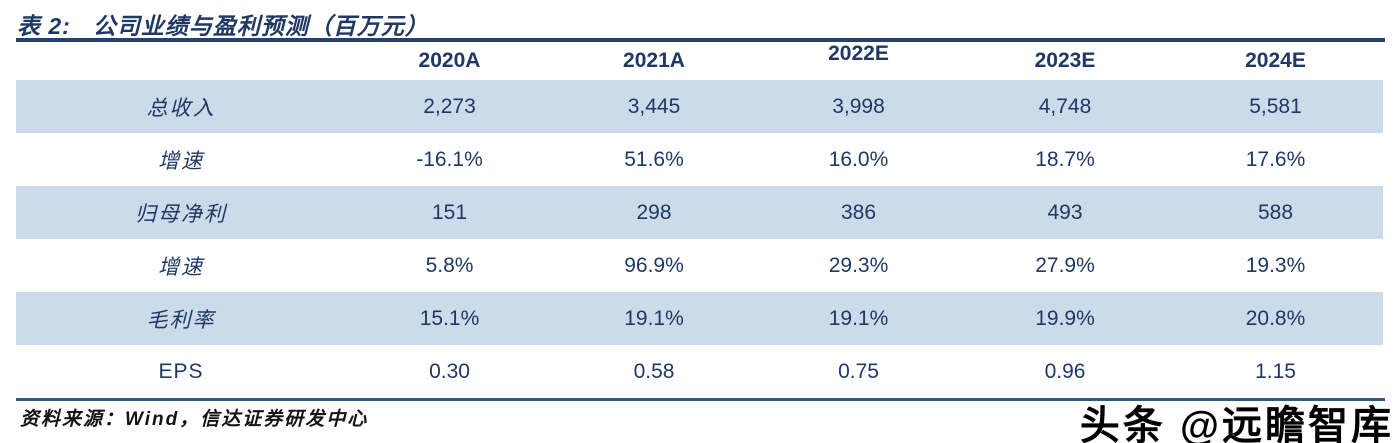  What do you see at coordinates (654, 60) in the screenshot?
I see `column-header-2021A: 2021A` at bounding box center [654, 60].